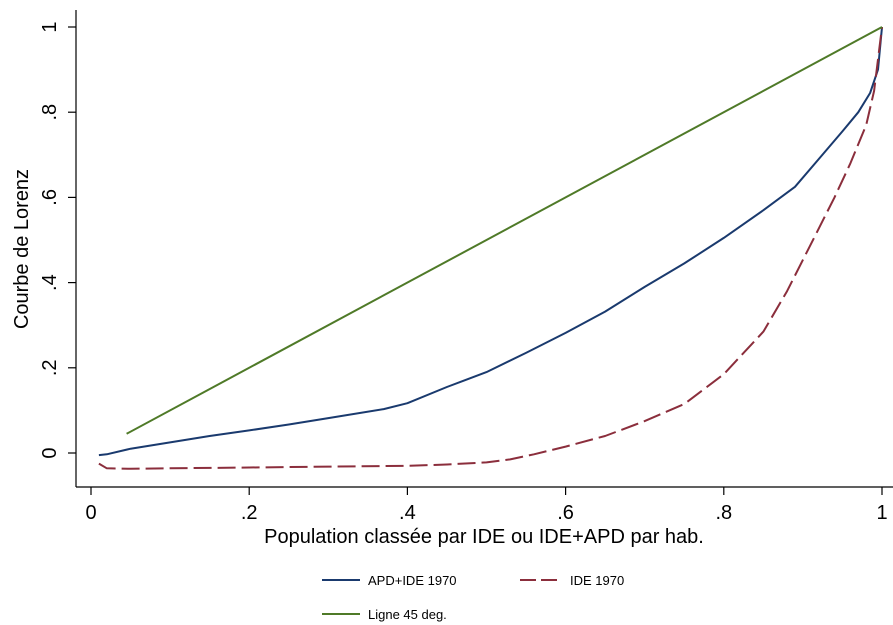 This screenshot has height=625, width=893. I want to click on x-tick-label: 0, so click(90, 513).